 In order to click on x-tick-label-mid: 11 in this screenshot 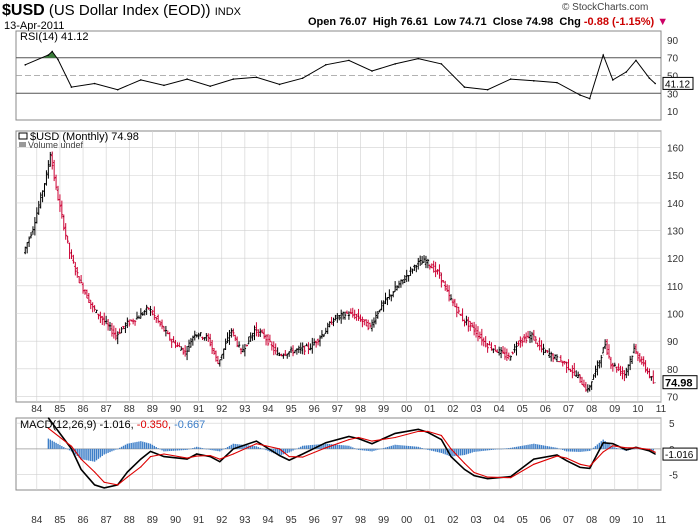, I will do `click(661, 409)`.